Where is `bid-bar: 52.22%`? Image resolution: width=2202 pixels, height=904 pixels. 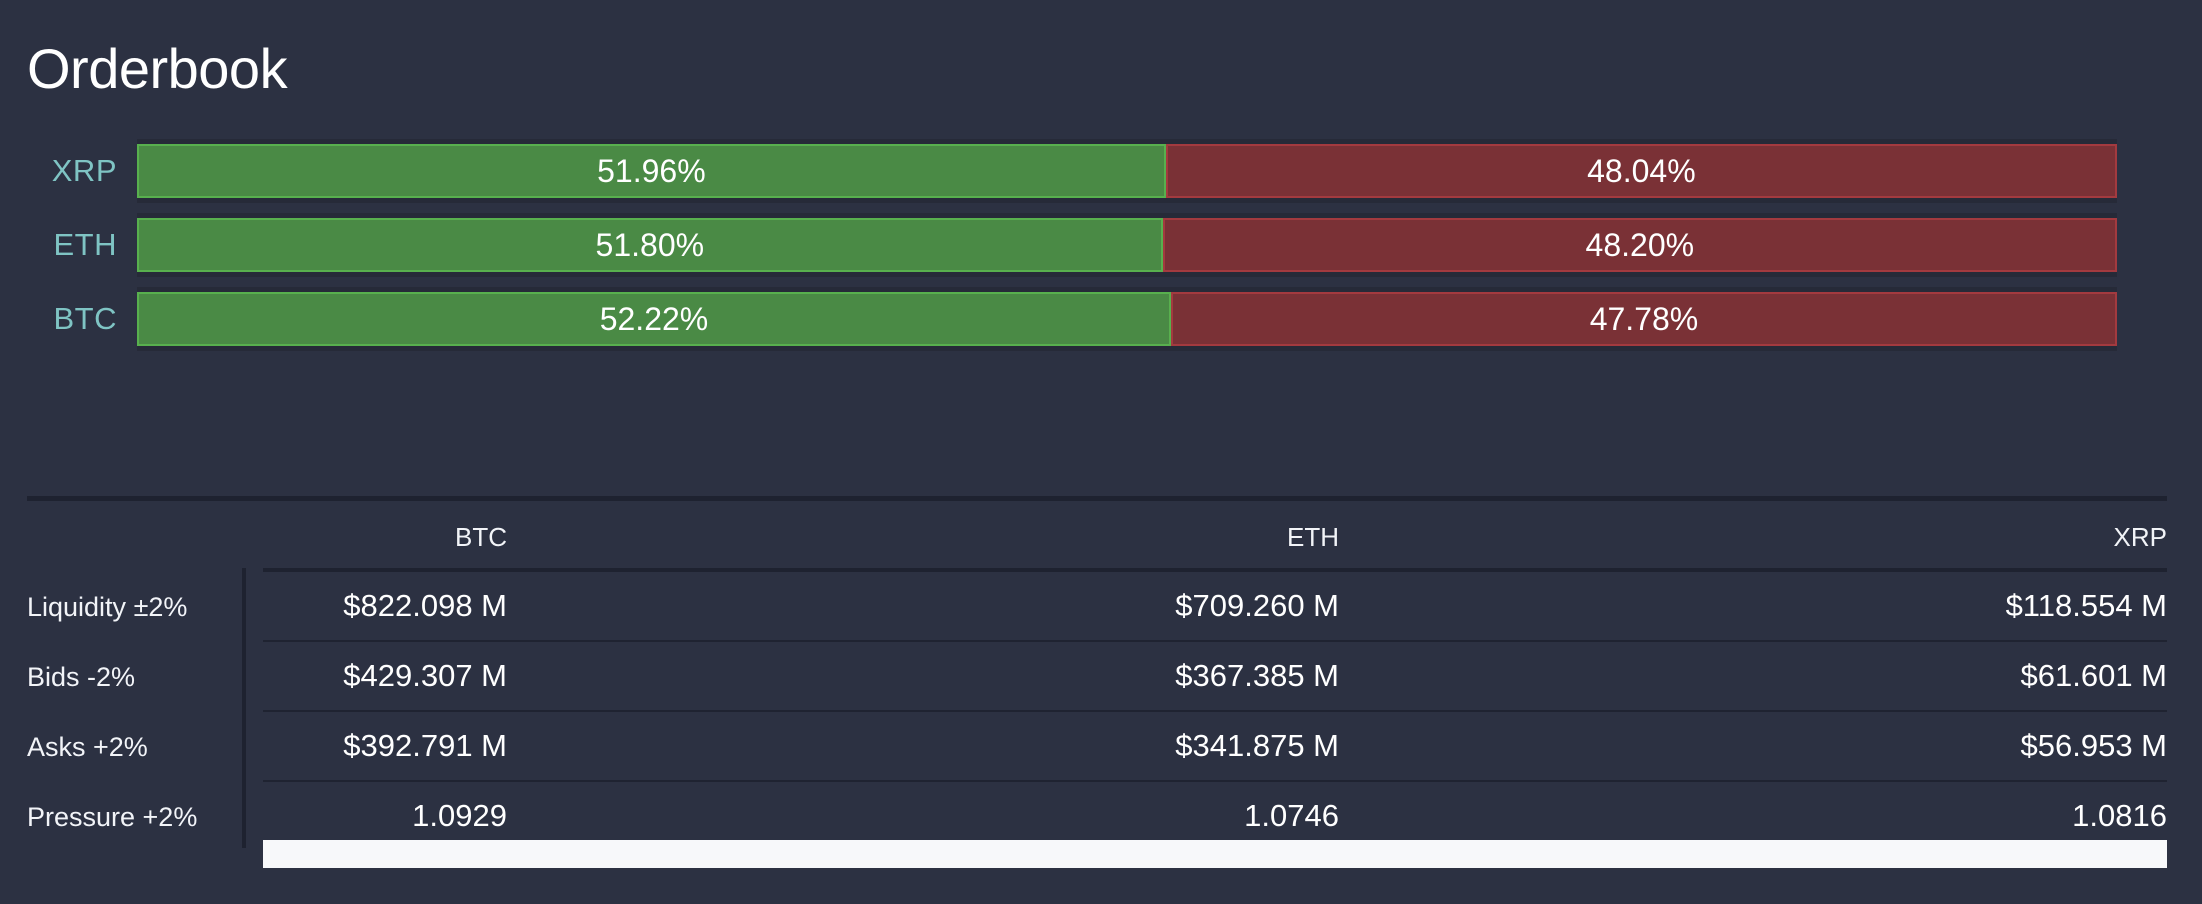 bid-bar: 52.22% is located at coordinates (654, 319).